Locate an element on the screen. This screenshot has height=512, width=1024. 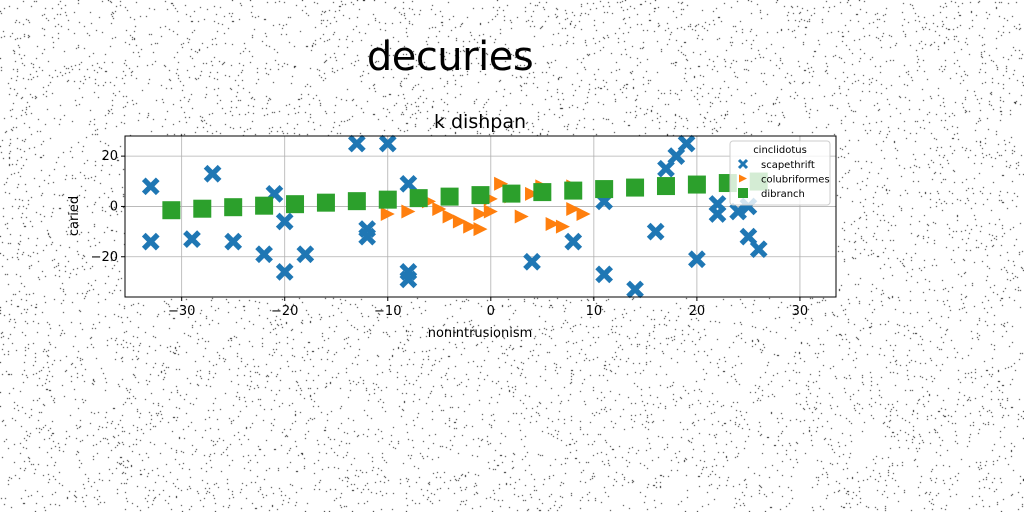
x-tick-label: 30 is located at coordinates (800, 311).